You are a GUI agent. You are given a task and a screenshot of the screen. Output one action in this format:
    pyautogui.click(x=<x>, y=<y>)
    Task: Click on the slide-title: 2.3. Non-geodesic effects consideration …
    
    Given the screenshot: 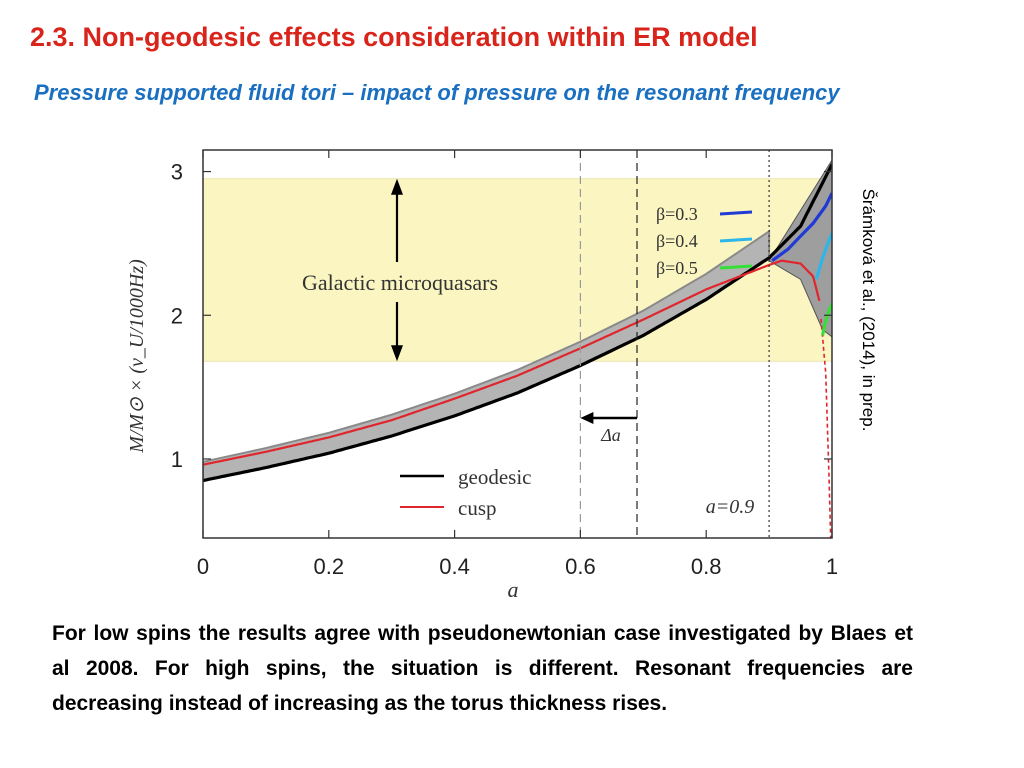 What is the action you would take?
    pyautogui.click(x=394, y=37)
    